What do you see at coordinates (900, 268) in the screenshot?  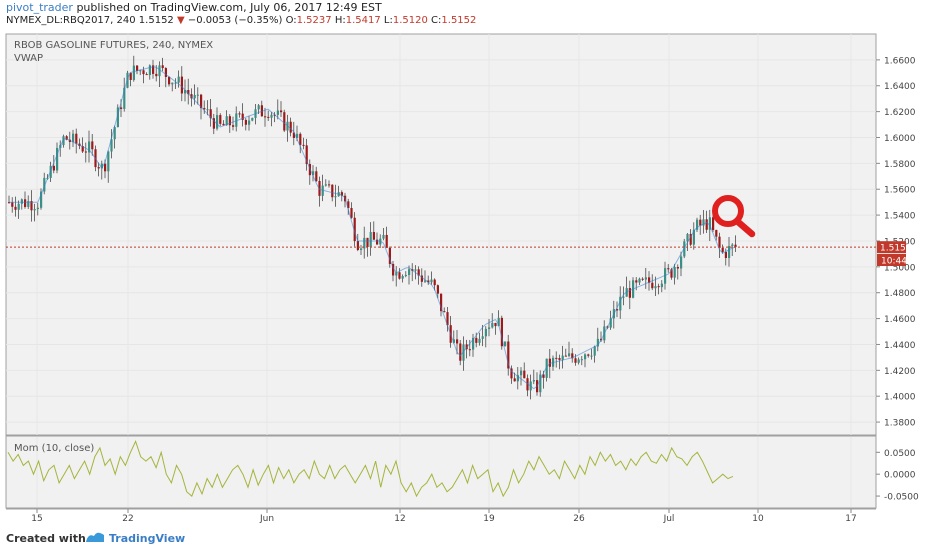 I see `price-tick-label: 1.5000` at bounding box center [900, 268].